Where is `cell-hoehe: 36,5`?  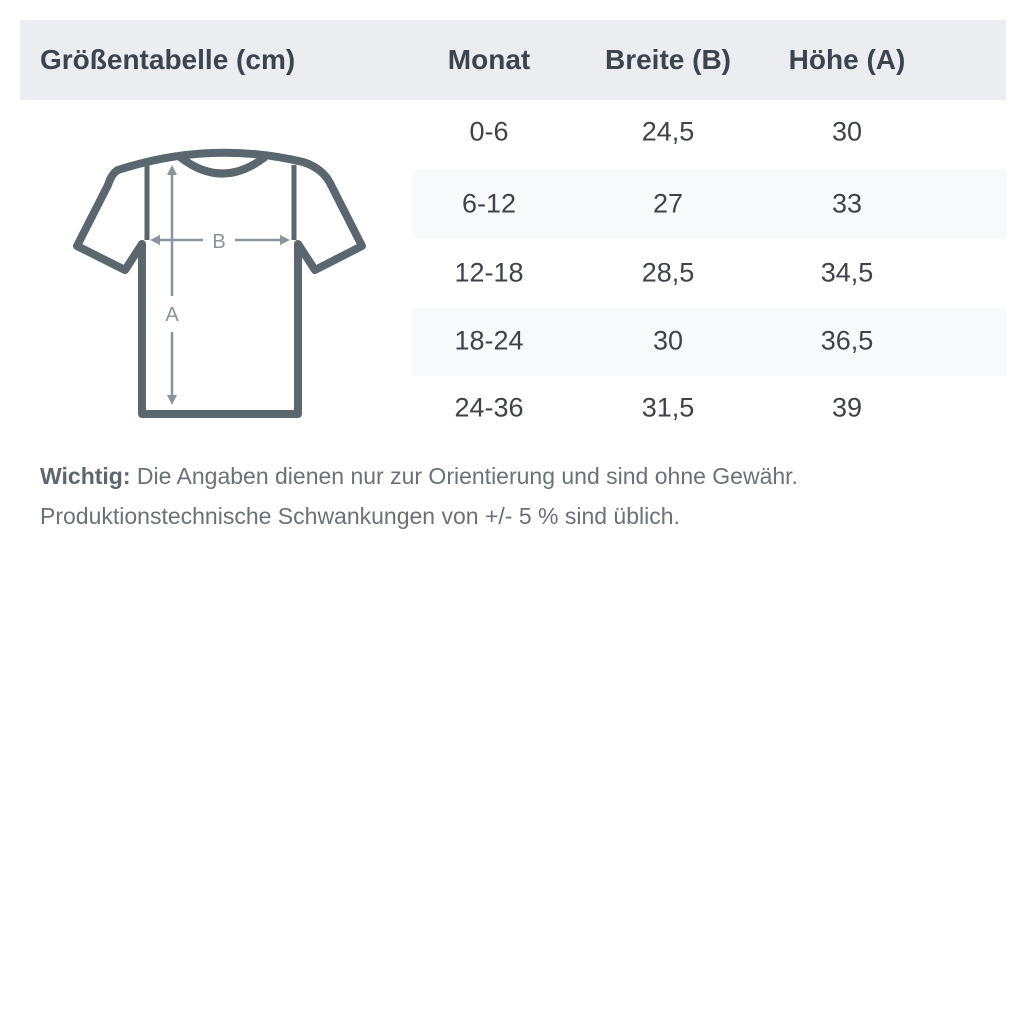
cell-hoehe: 36,5 is located at coordinates (847, 340).